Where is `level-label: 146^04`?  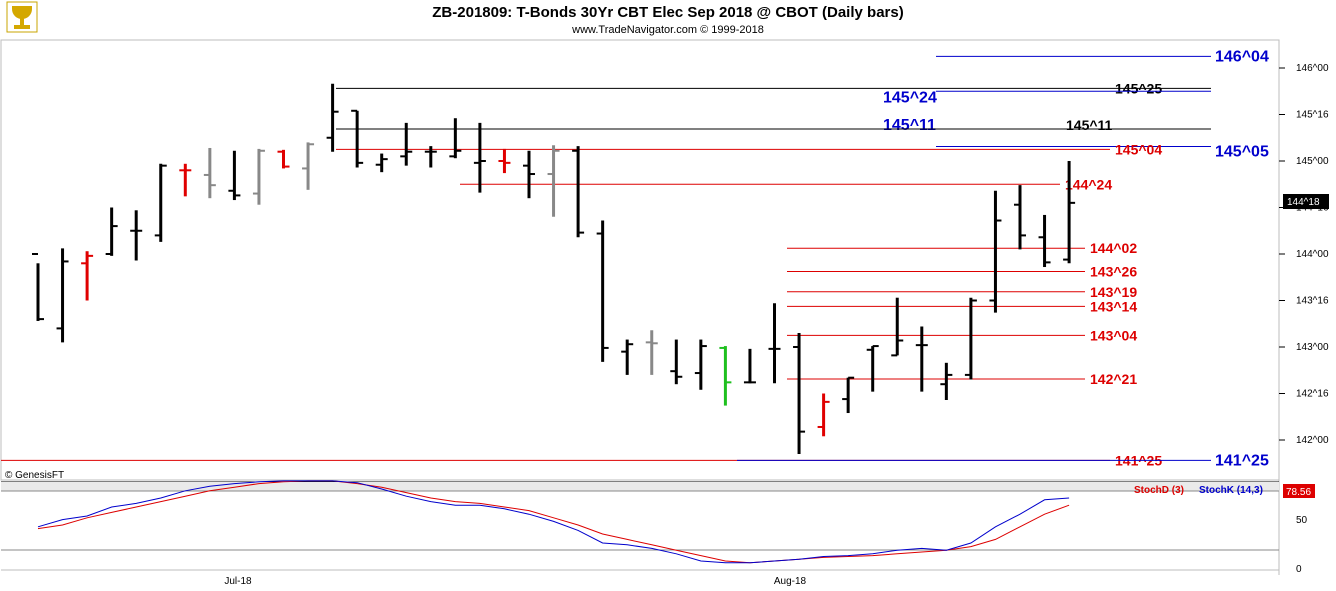 level-label: 146^04 is located at coordinates (1242, 56).